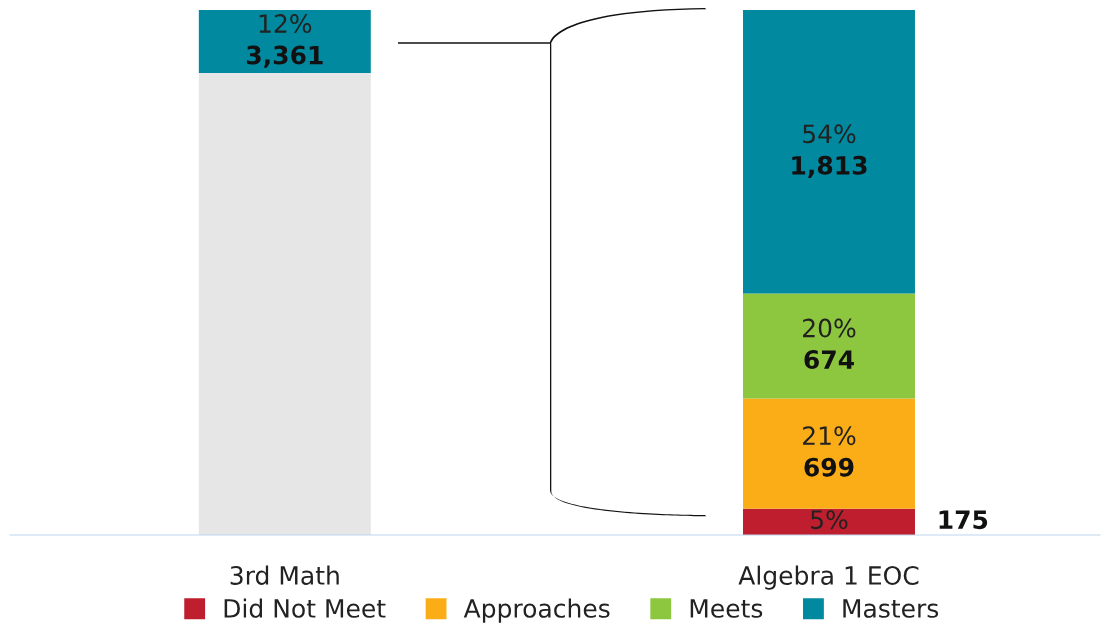 The height and width of the screenshot is (642, 1109). I want to click on data-label: 54% 1,813, so click(829, 151).